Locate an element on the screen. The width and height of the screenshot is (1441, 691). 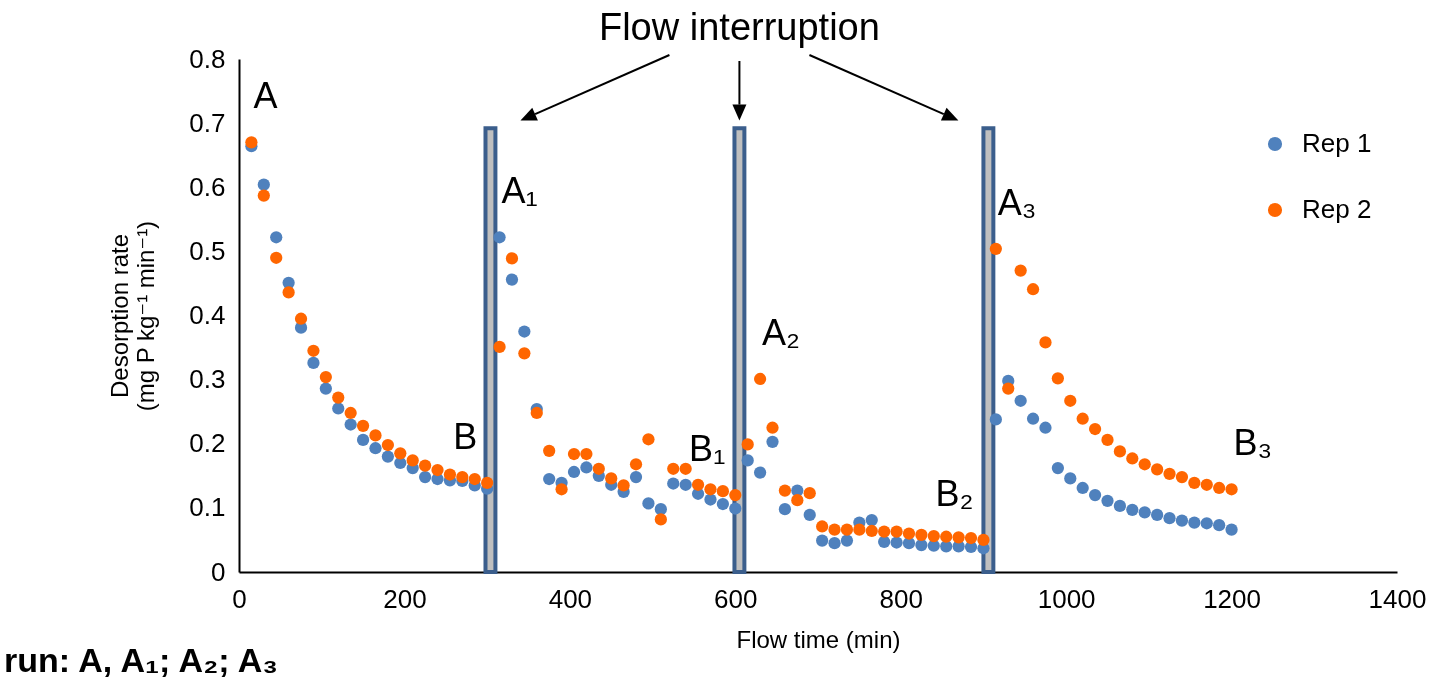
x-tick-label: 0 is located at coordinates (239, 598).